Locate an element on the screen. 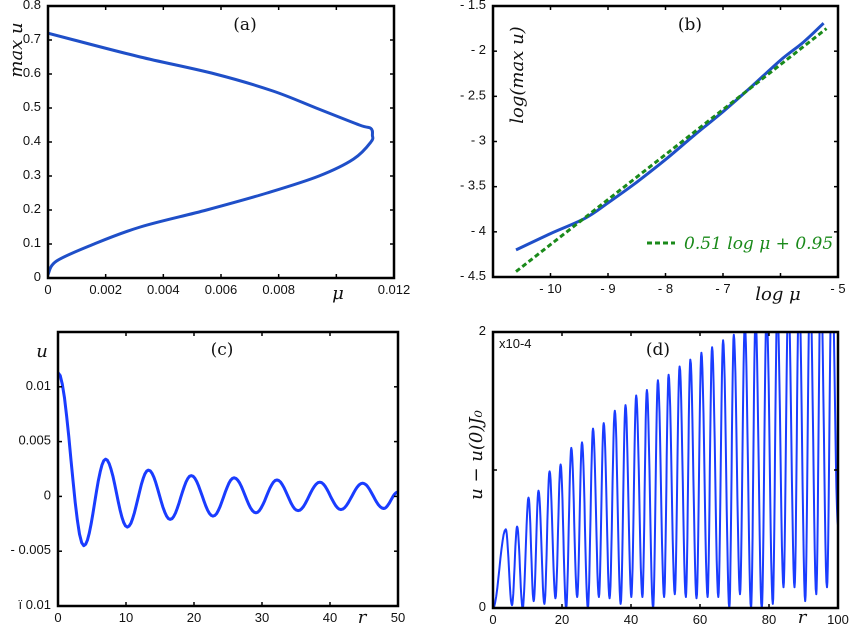 This screenshot has height=625, width=850. y-tick-label: - 0.005 is located at coordinates (31, 549).